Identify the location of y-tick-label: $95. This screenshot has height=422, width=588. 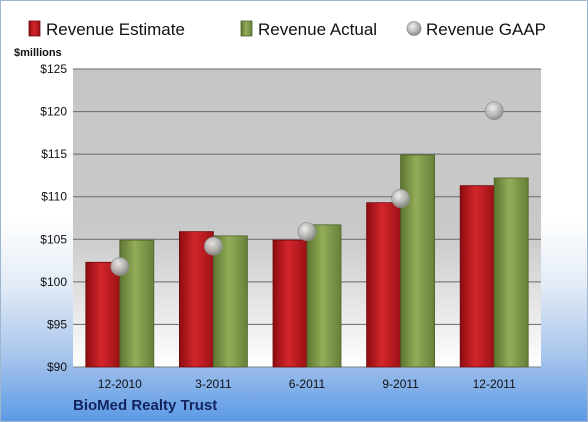
(57, 324).